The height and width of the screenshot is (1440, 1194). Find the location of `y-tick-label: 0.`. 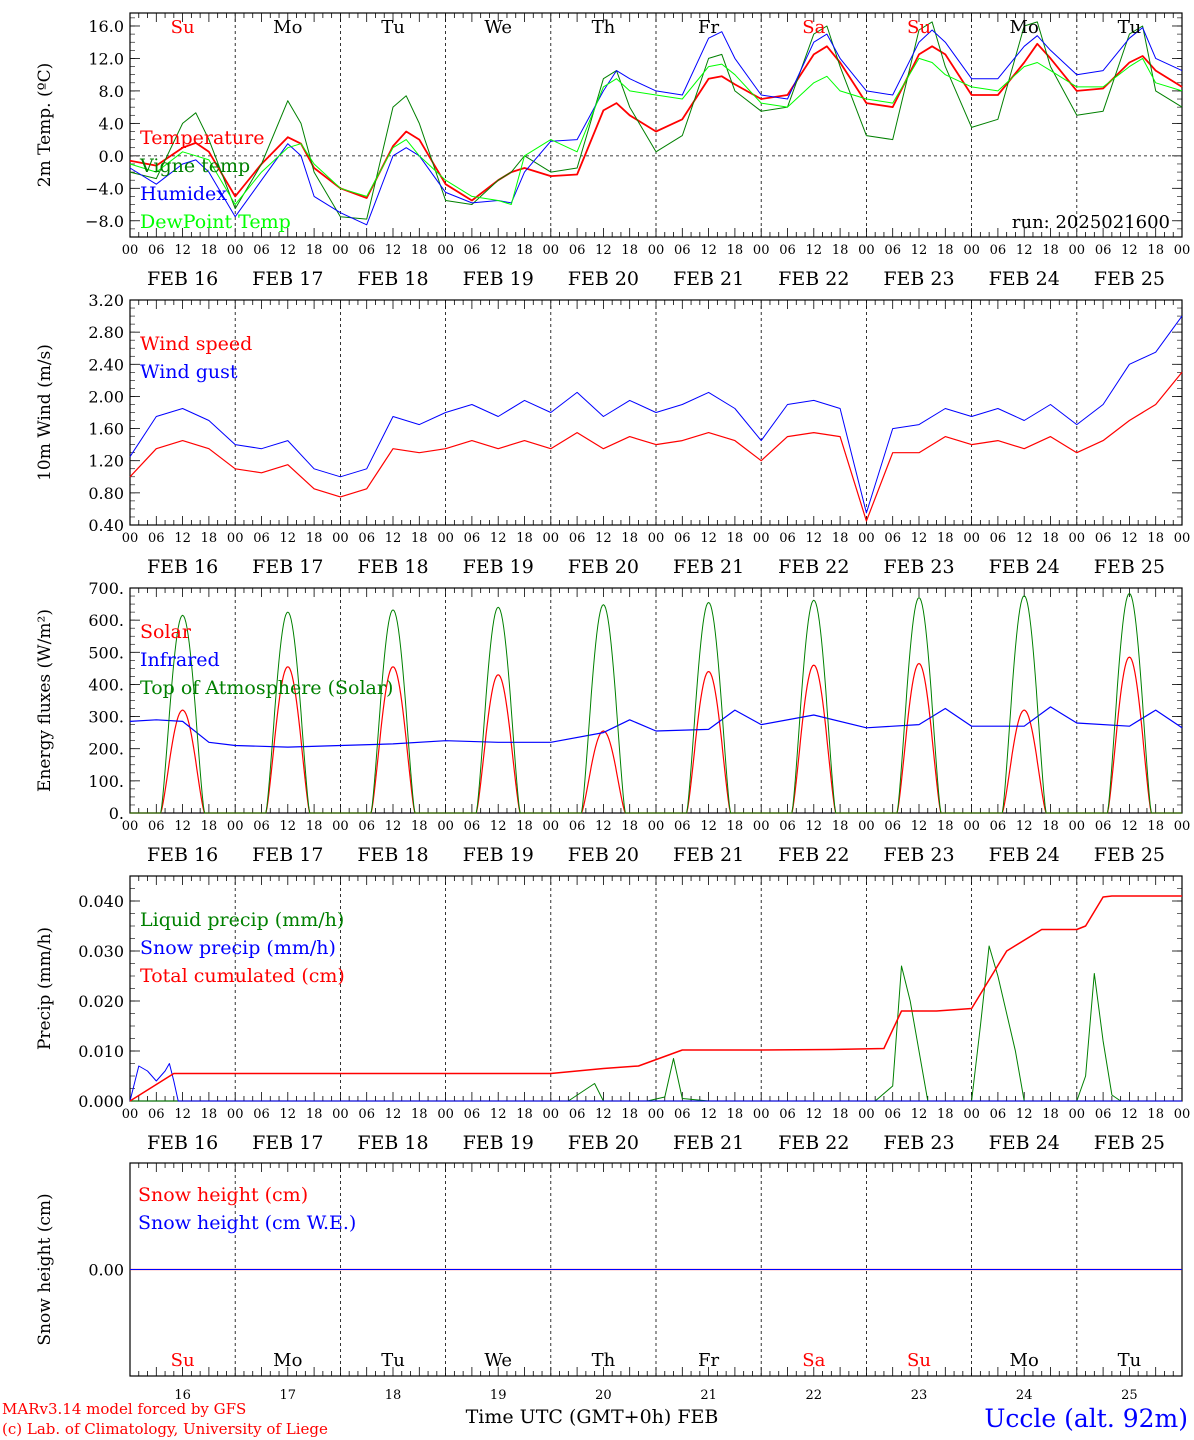

y-tick-label: 0. is located at coordinates (116, 813).